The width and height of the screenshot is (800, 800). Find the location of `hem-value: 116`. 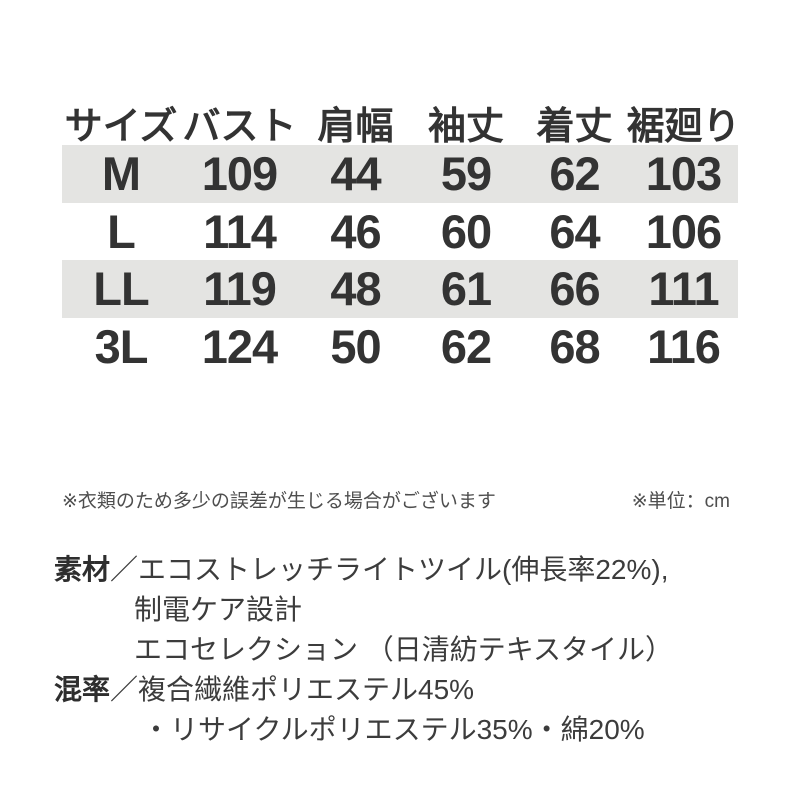

hem-value: 116 is located at coordinates (684, 346).